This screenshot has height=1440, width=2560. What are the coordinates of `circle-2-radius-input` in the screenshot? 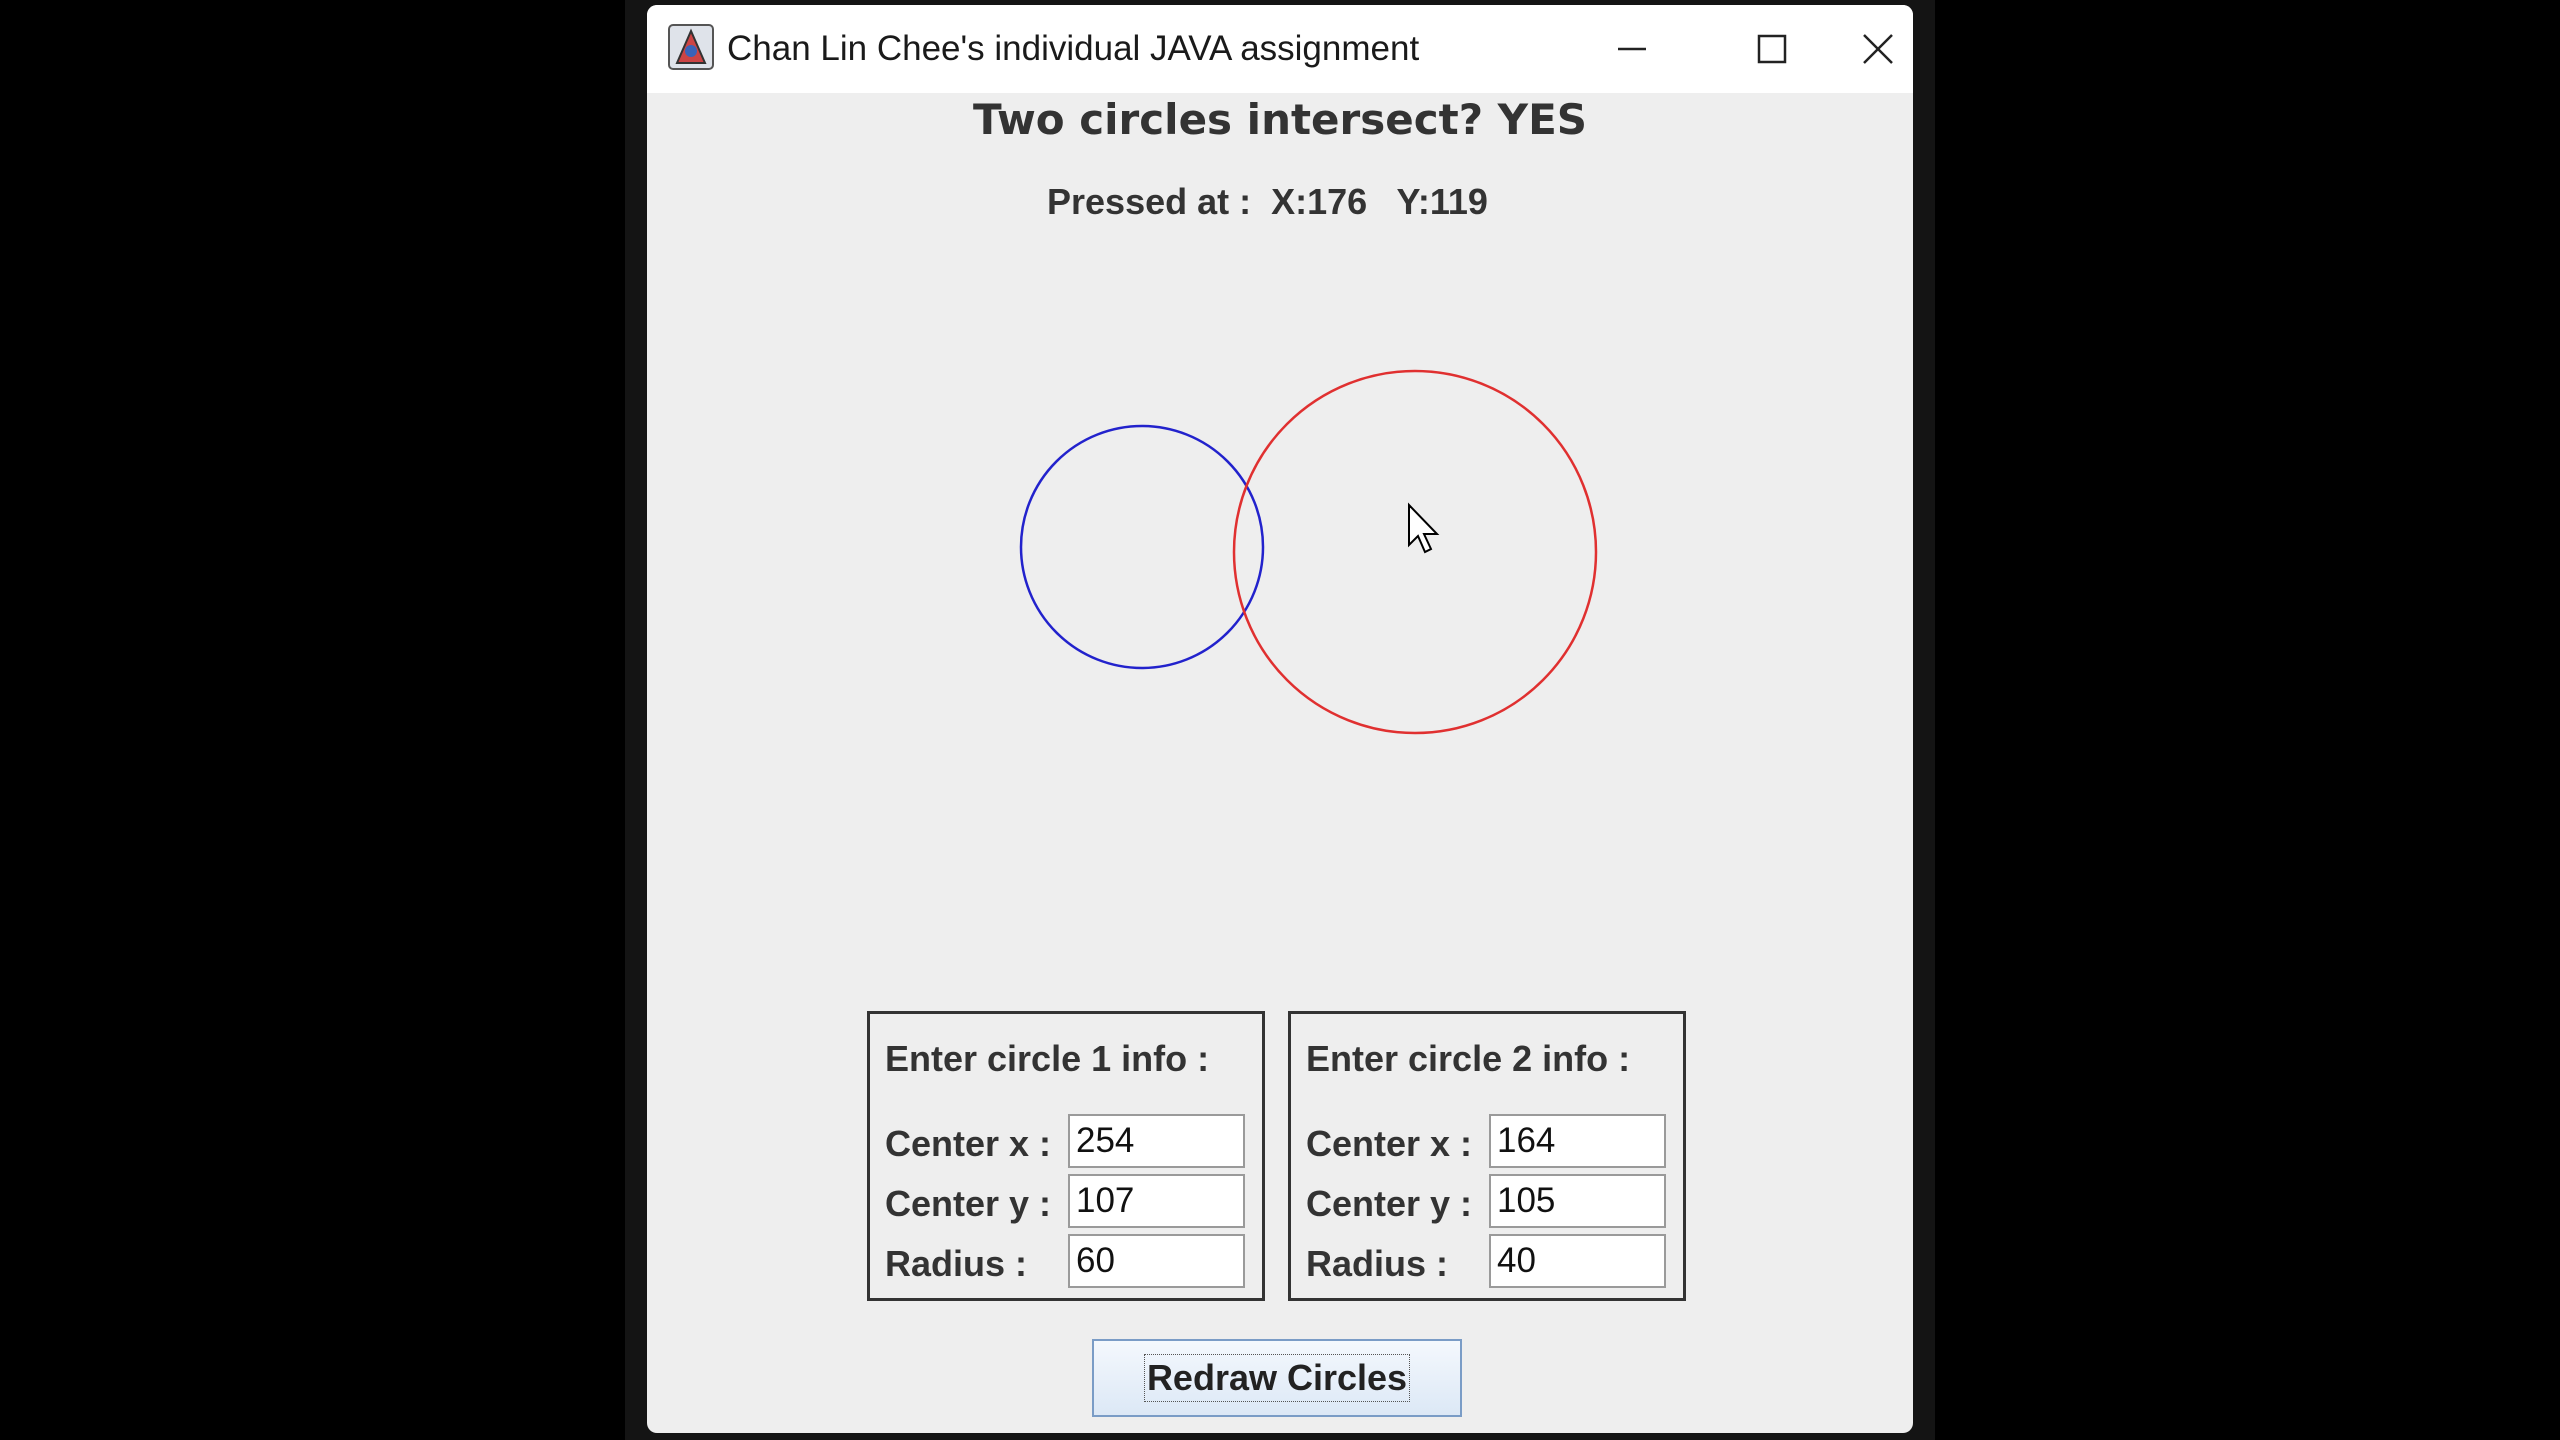 It's located at (1577, 1261).